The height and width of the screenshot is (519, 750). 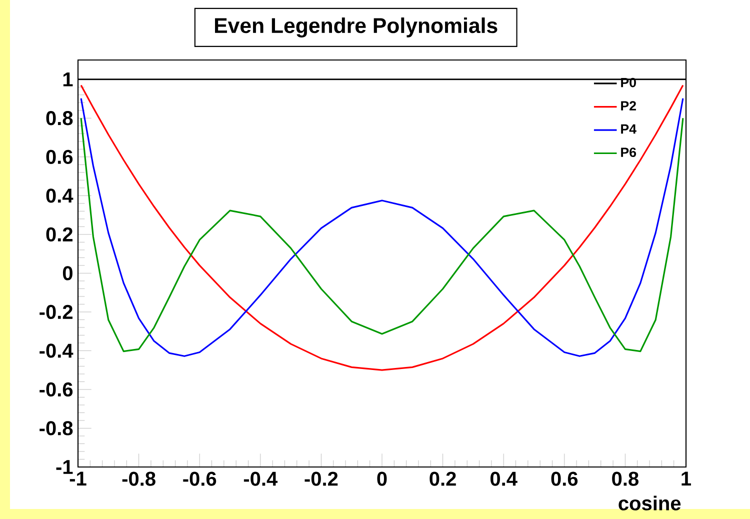 I want to click on legend-label: P4, so click(x=628, y=129).